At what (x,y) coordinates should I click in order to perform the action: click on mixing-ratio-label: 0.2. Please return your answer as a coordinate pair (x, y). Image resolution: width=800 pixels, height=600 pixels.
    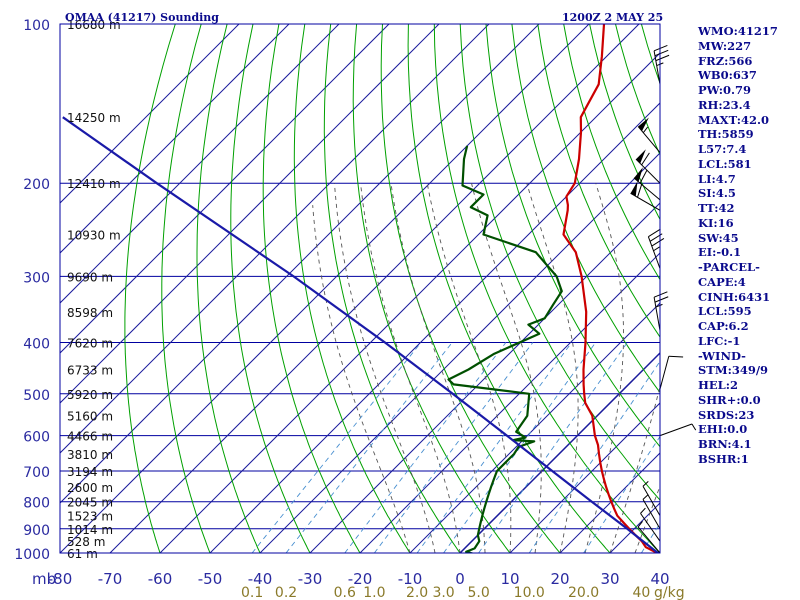
    Looking at the image, I should click on (286, 592).